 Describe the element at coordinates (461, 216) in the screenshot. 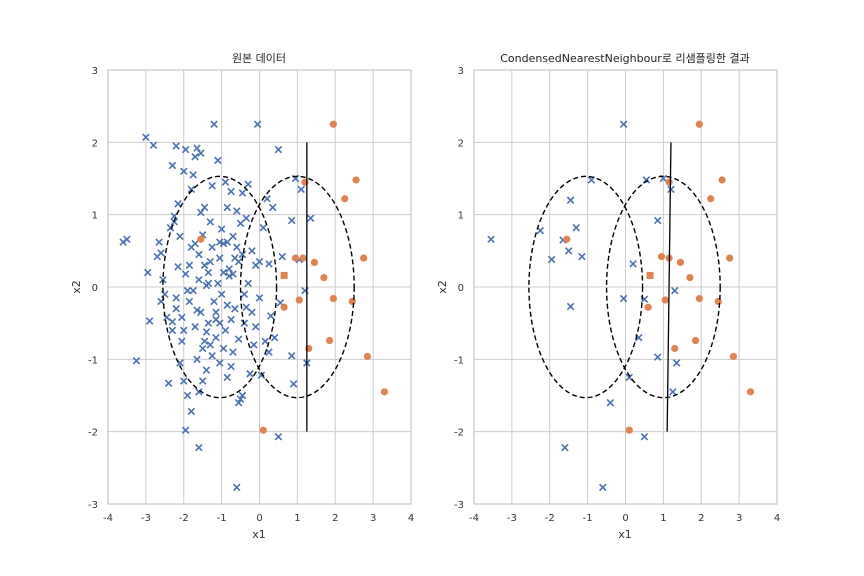

I see `y-tick-label: 1` at that location.